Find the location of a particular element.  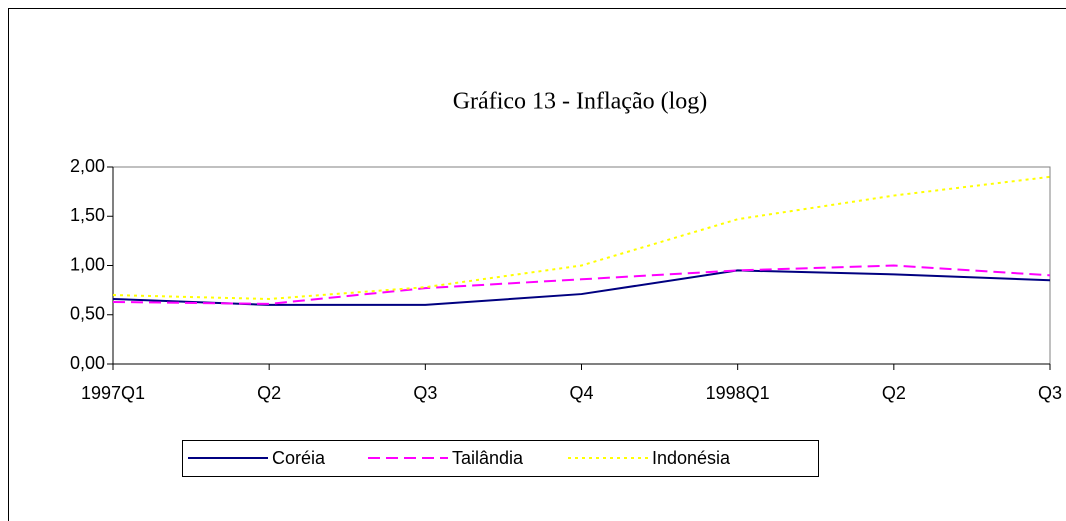

y-tick-label: 2,00 is located at coordinates (87, 166).